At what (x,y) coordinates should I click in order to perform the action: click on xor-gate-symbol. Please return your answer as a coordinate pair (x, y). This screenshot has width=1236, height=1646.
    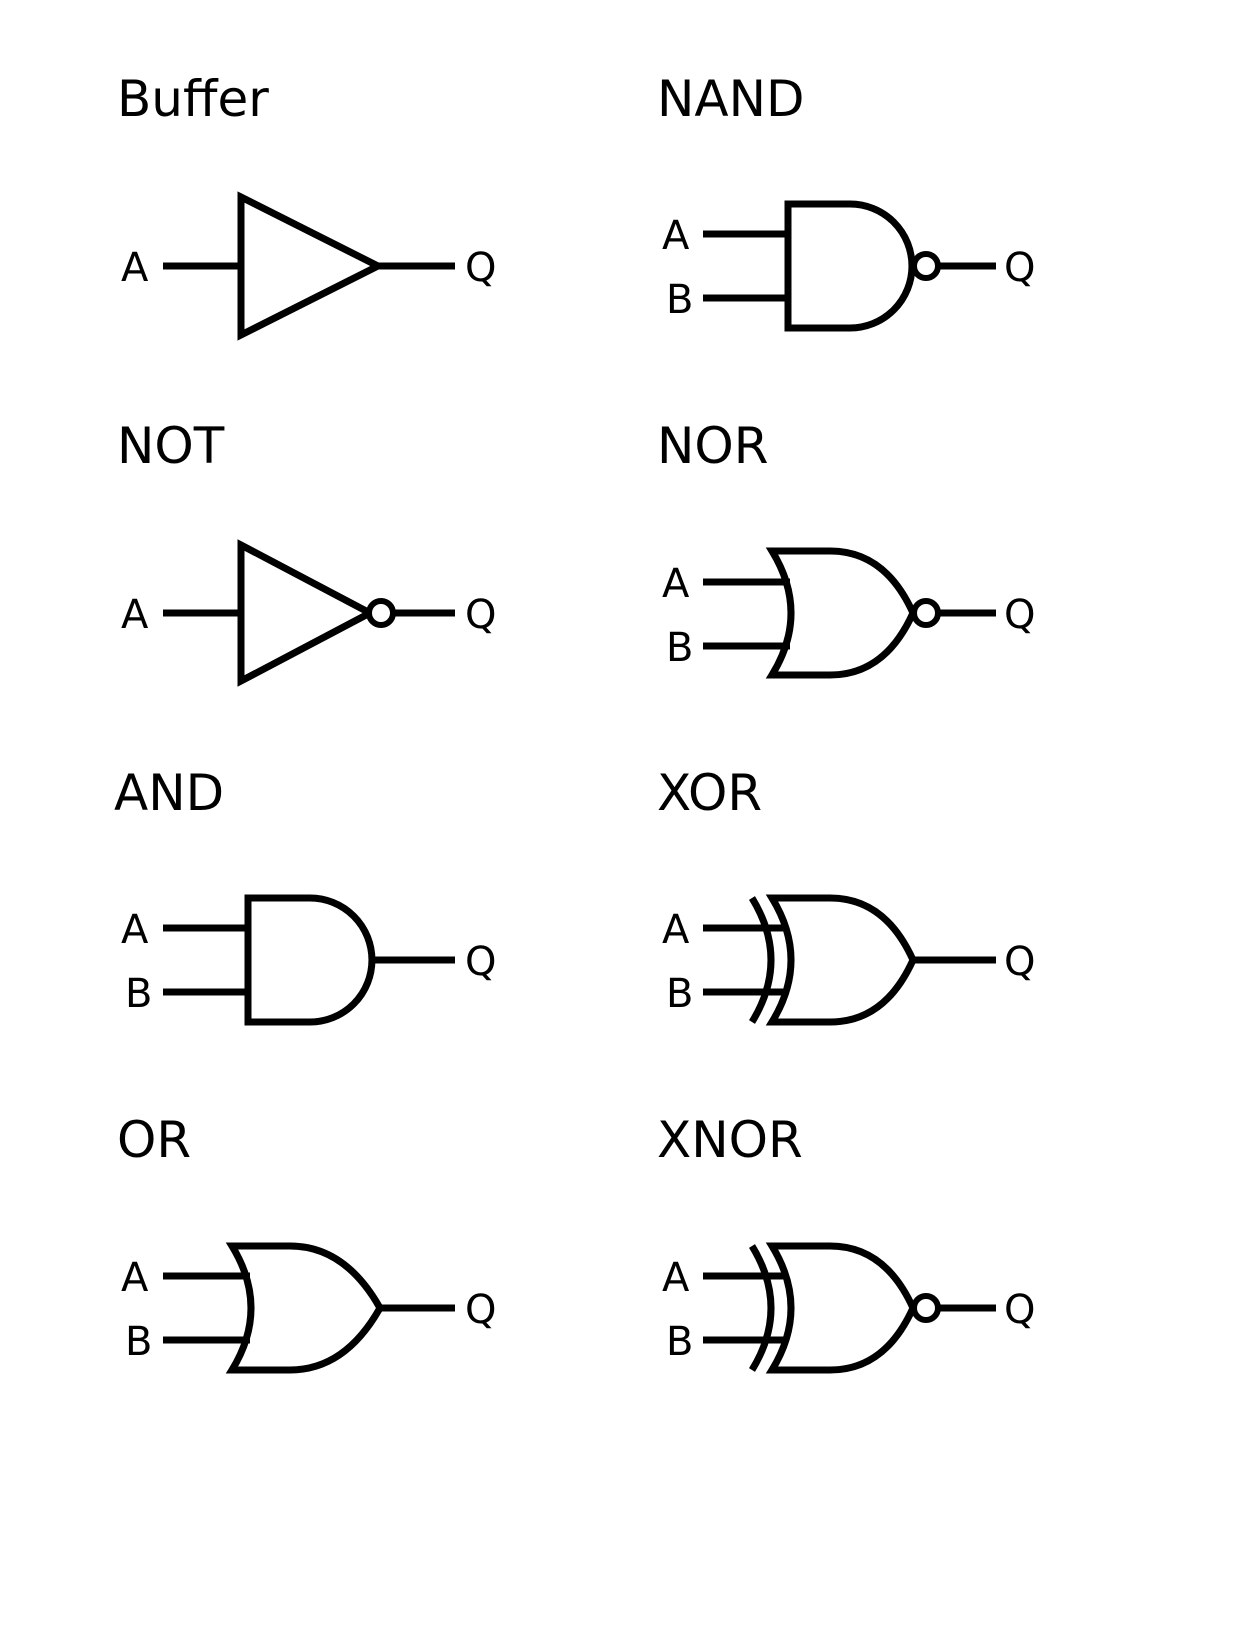
    Looking at the image, I should click on (849, 960).